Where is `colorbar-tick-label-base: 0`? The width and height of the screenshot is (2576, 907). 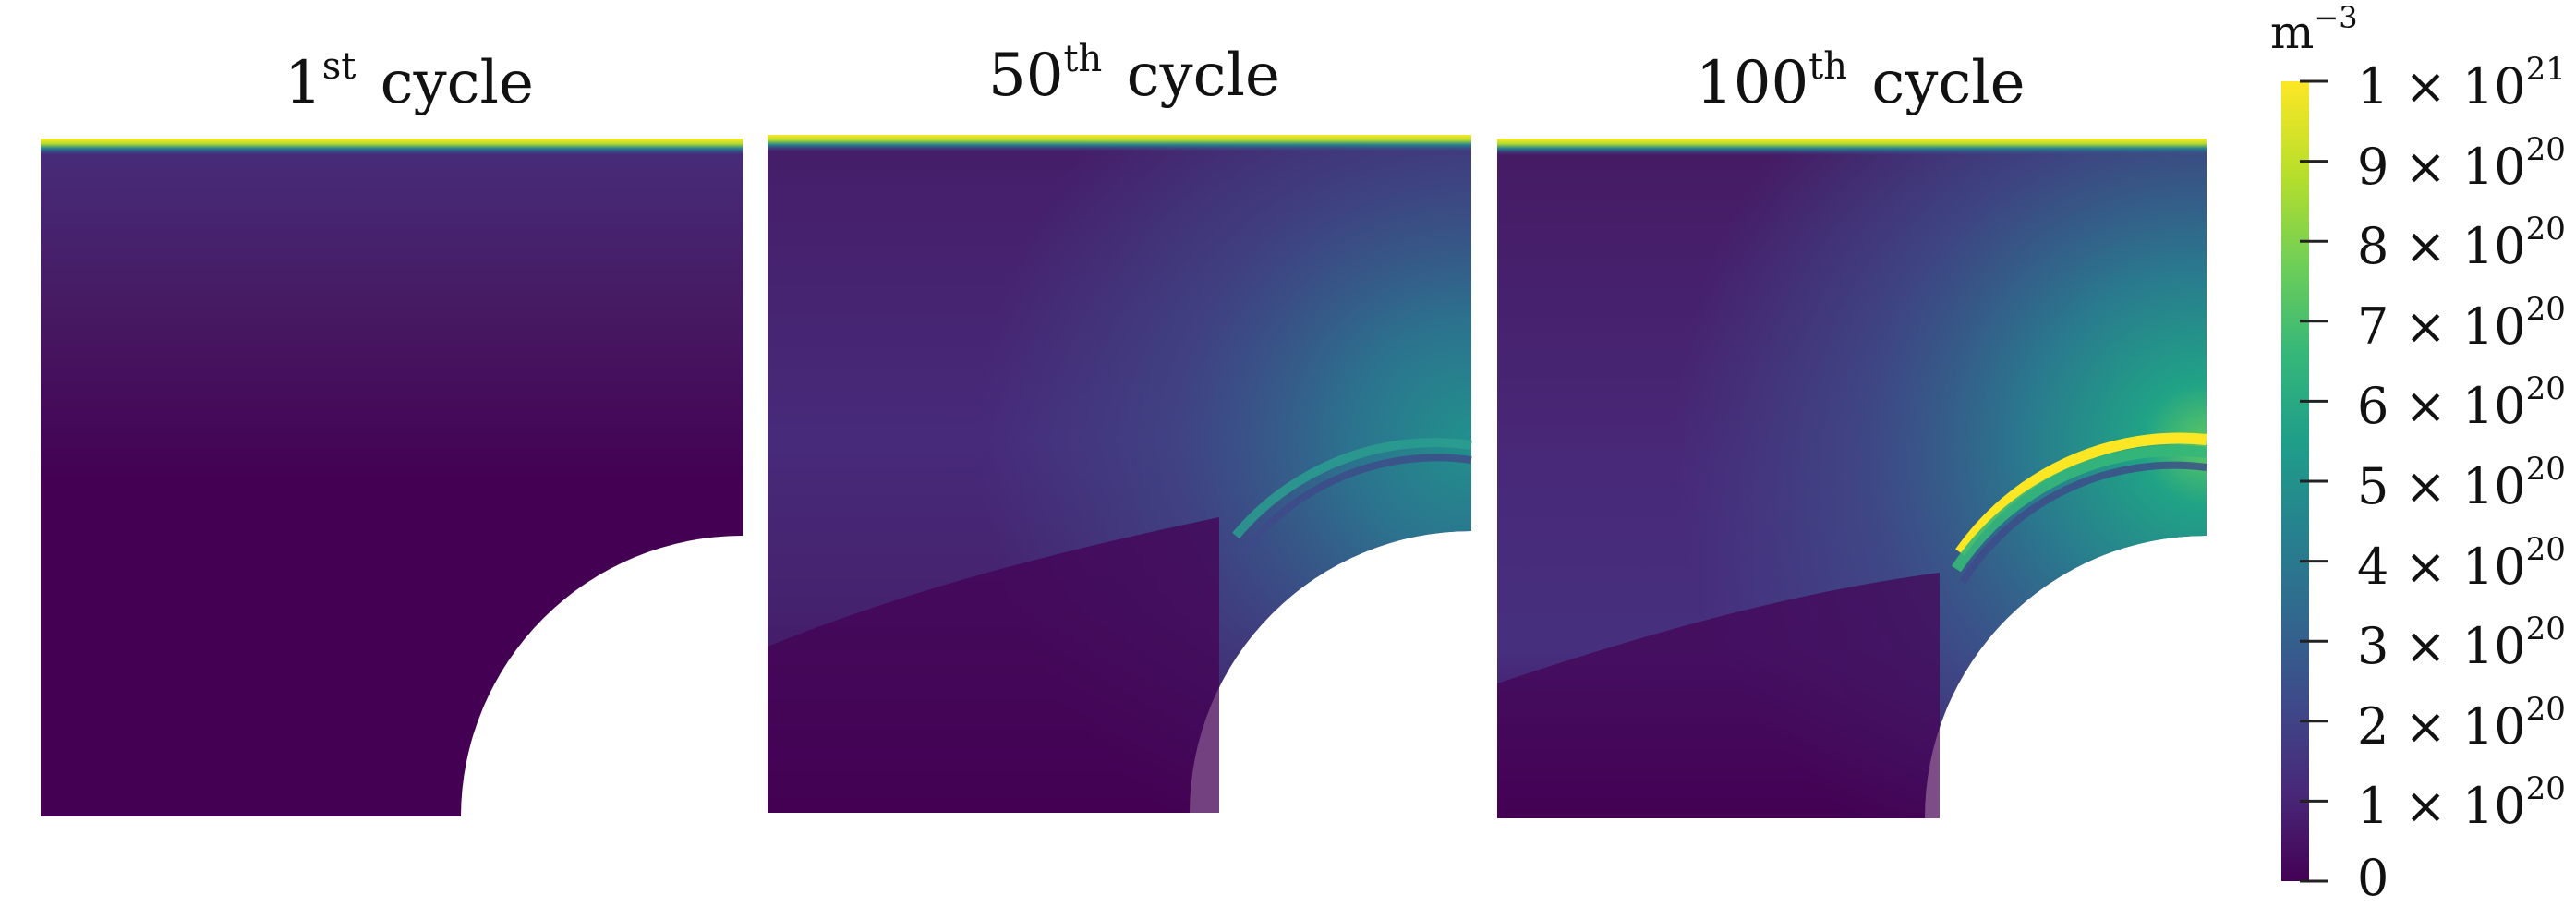 colorbar-tick-label-base: 0 is located at coordinates (2373, 878).